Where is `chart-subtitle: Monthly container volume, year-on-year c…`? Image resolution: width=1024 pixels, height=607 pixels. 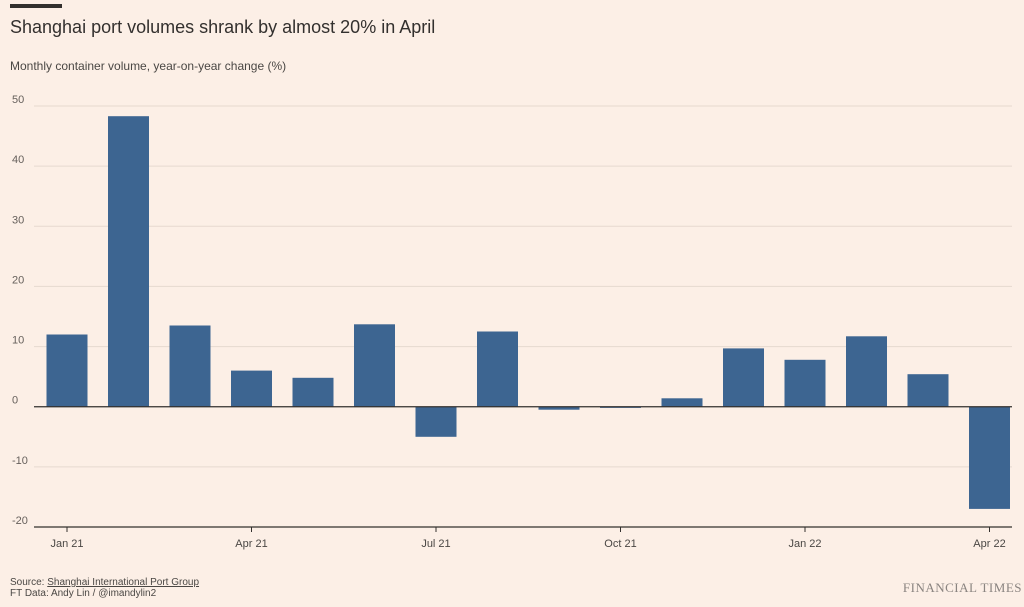 chart-subtitle: Monthly container volume, year-on-year c… is located at coordinates (148, 66).